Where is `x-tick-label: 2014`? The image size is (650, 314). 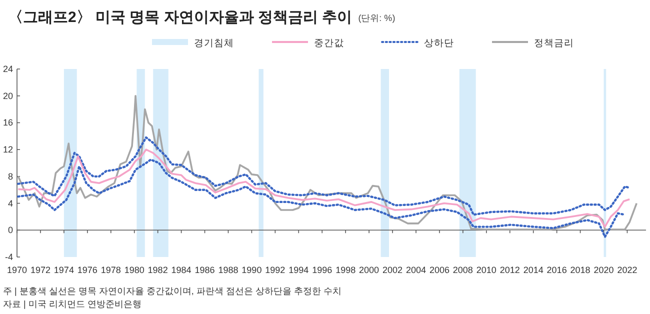 x-tick-label: 2014 is located at coordinates (533, 270).